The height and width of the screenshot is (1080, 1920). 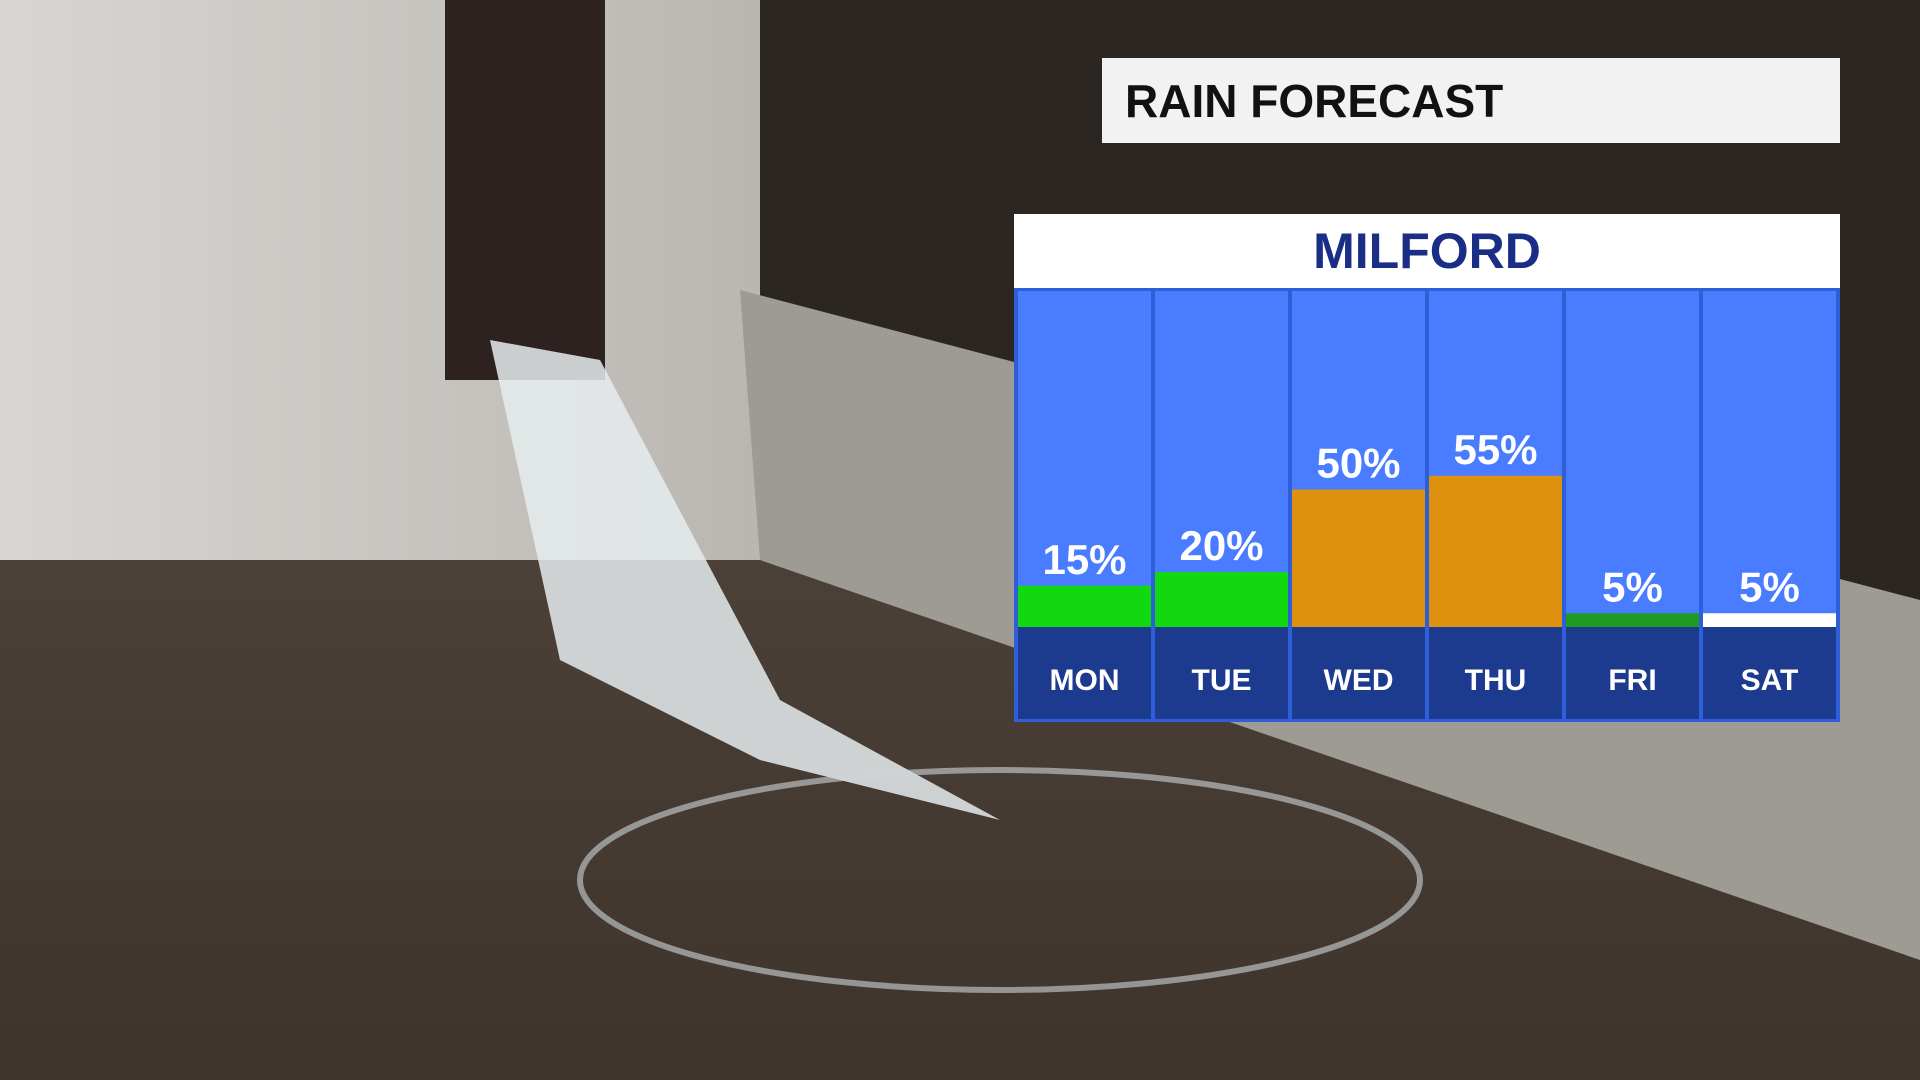 What do you see at coordinates (1221, 545) in the screenshot?
I see `value-label: 20%` at bounding box center [1221, 545].